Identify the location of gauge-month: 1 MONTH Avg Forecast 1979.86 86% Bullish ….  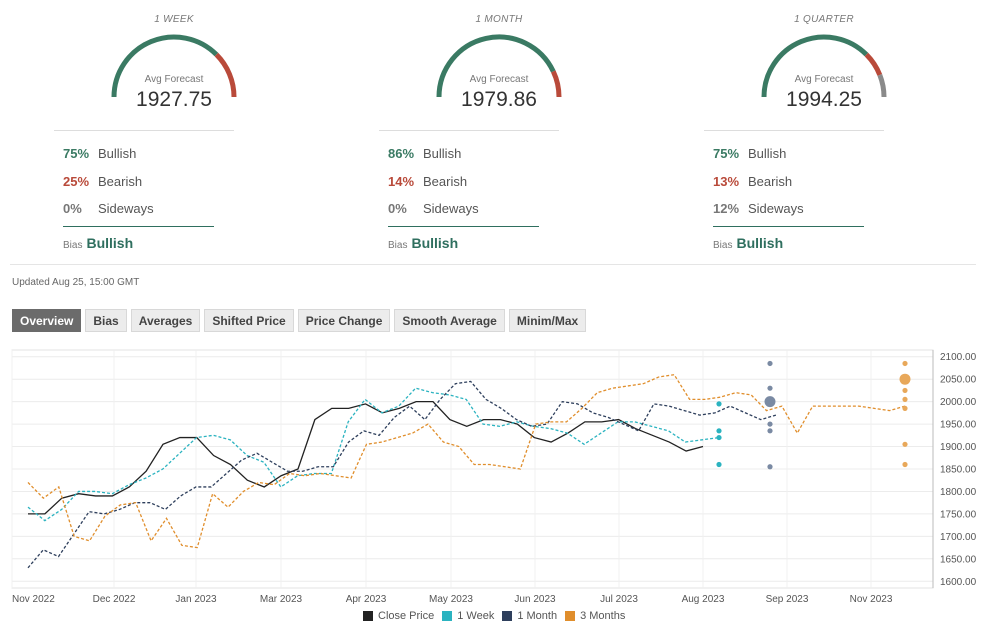
(489, 132).